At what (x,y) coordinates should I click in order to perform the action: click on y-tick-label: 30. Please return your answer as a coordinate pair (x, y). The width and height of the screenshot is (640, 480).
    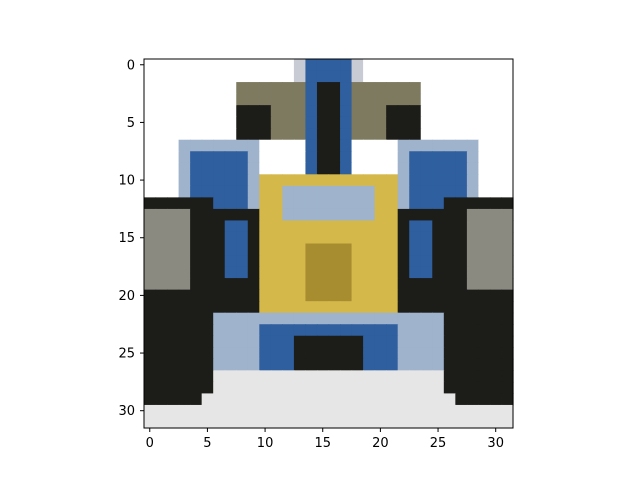
    Looking at the image, I should click on (126, 411).